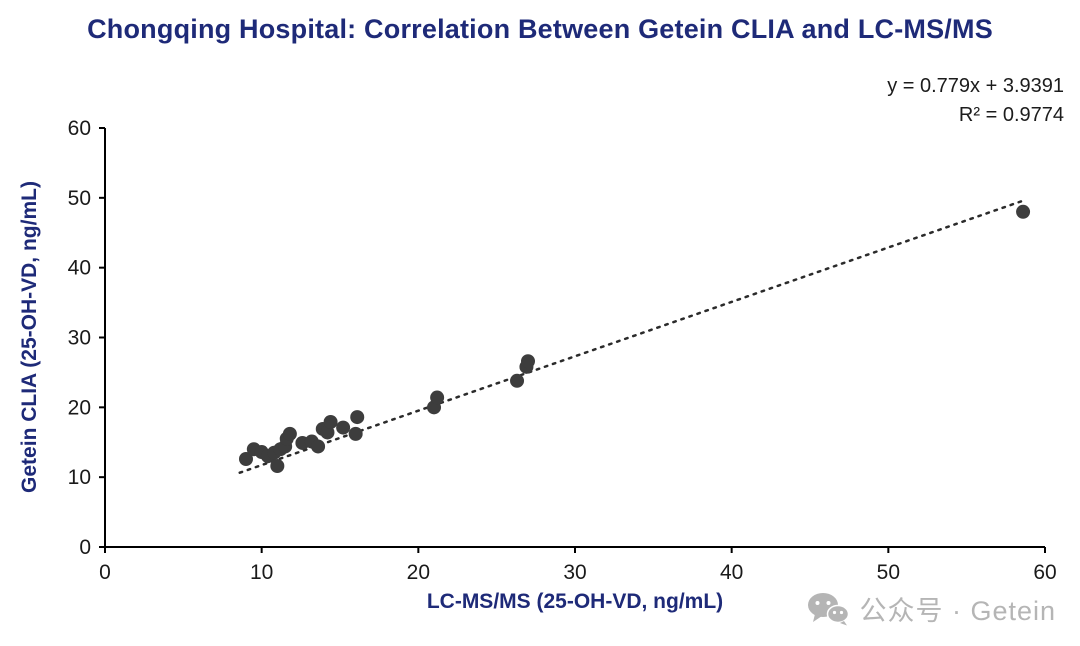  I want to click on x-tick-label: 10, so click(261, 572).